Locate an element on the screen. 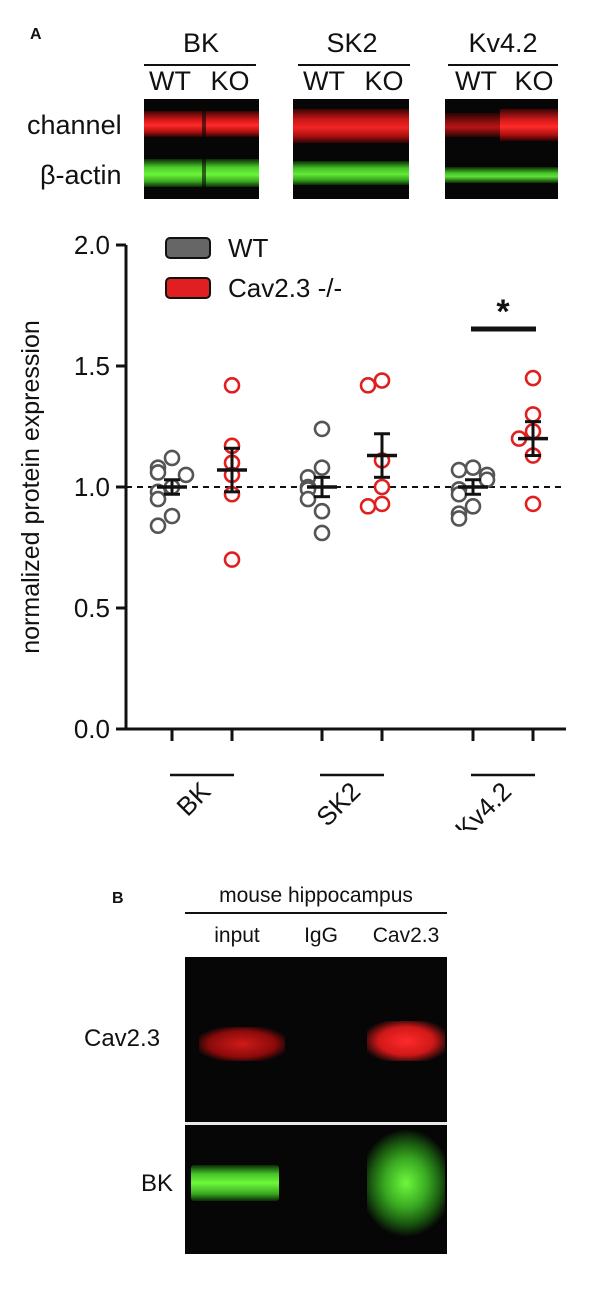  lane-label-cav23: Cav2.3 is located at coordinates (406, 935).